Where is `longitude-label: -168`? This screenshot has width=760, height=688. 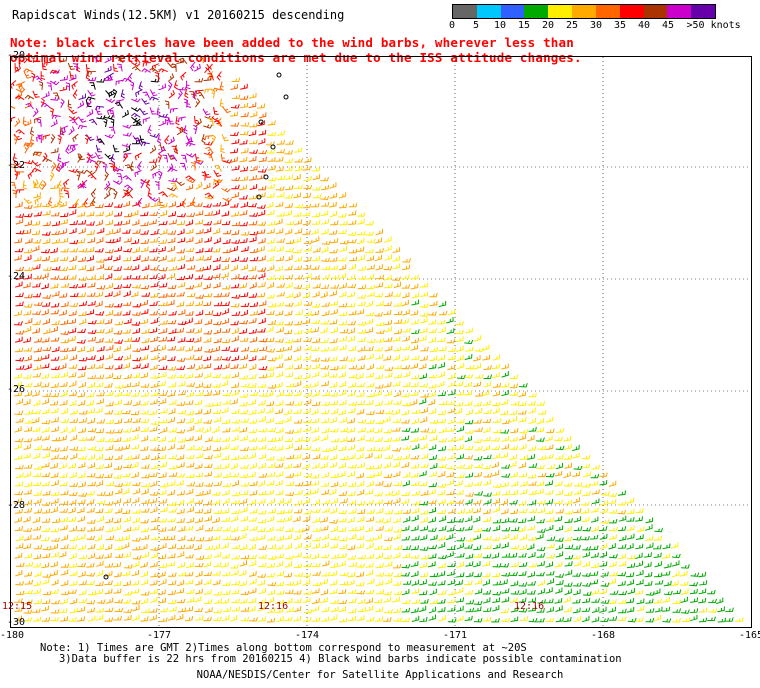 longitude-label: -168 is located at coordinates (603, 635).